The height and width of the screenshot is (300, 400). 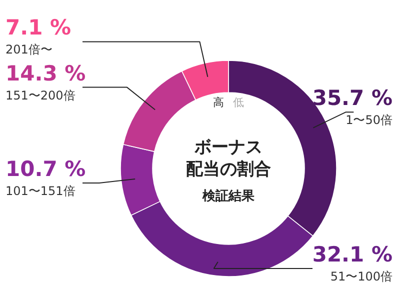 What do you see at coordinates (218, 102) in the screenshot?
I see `text: 高` at bounding box center [218, 102].